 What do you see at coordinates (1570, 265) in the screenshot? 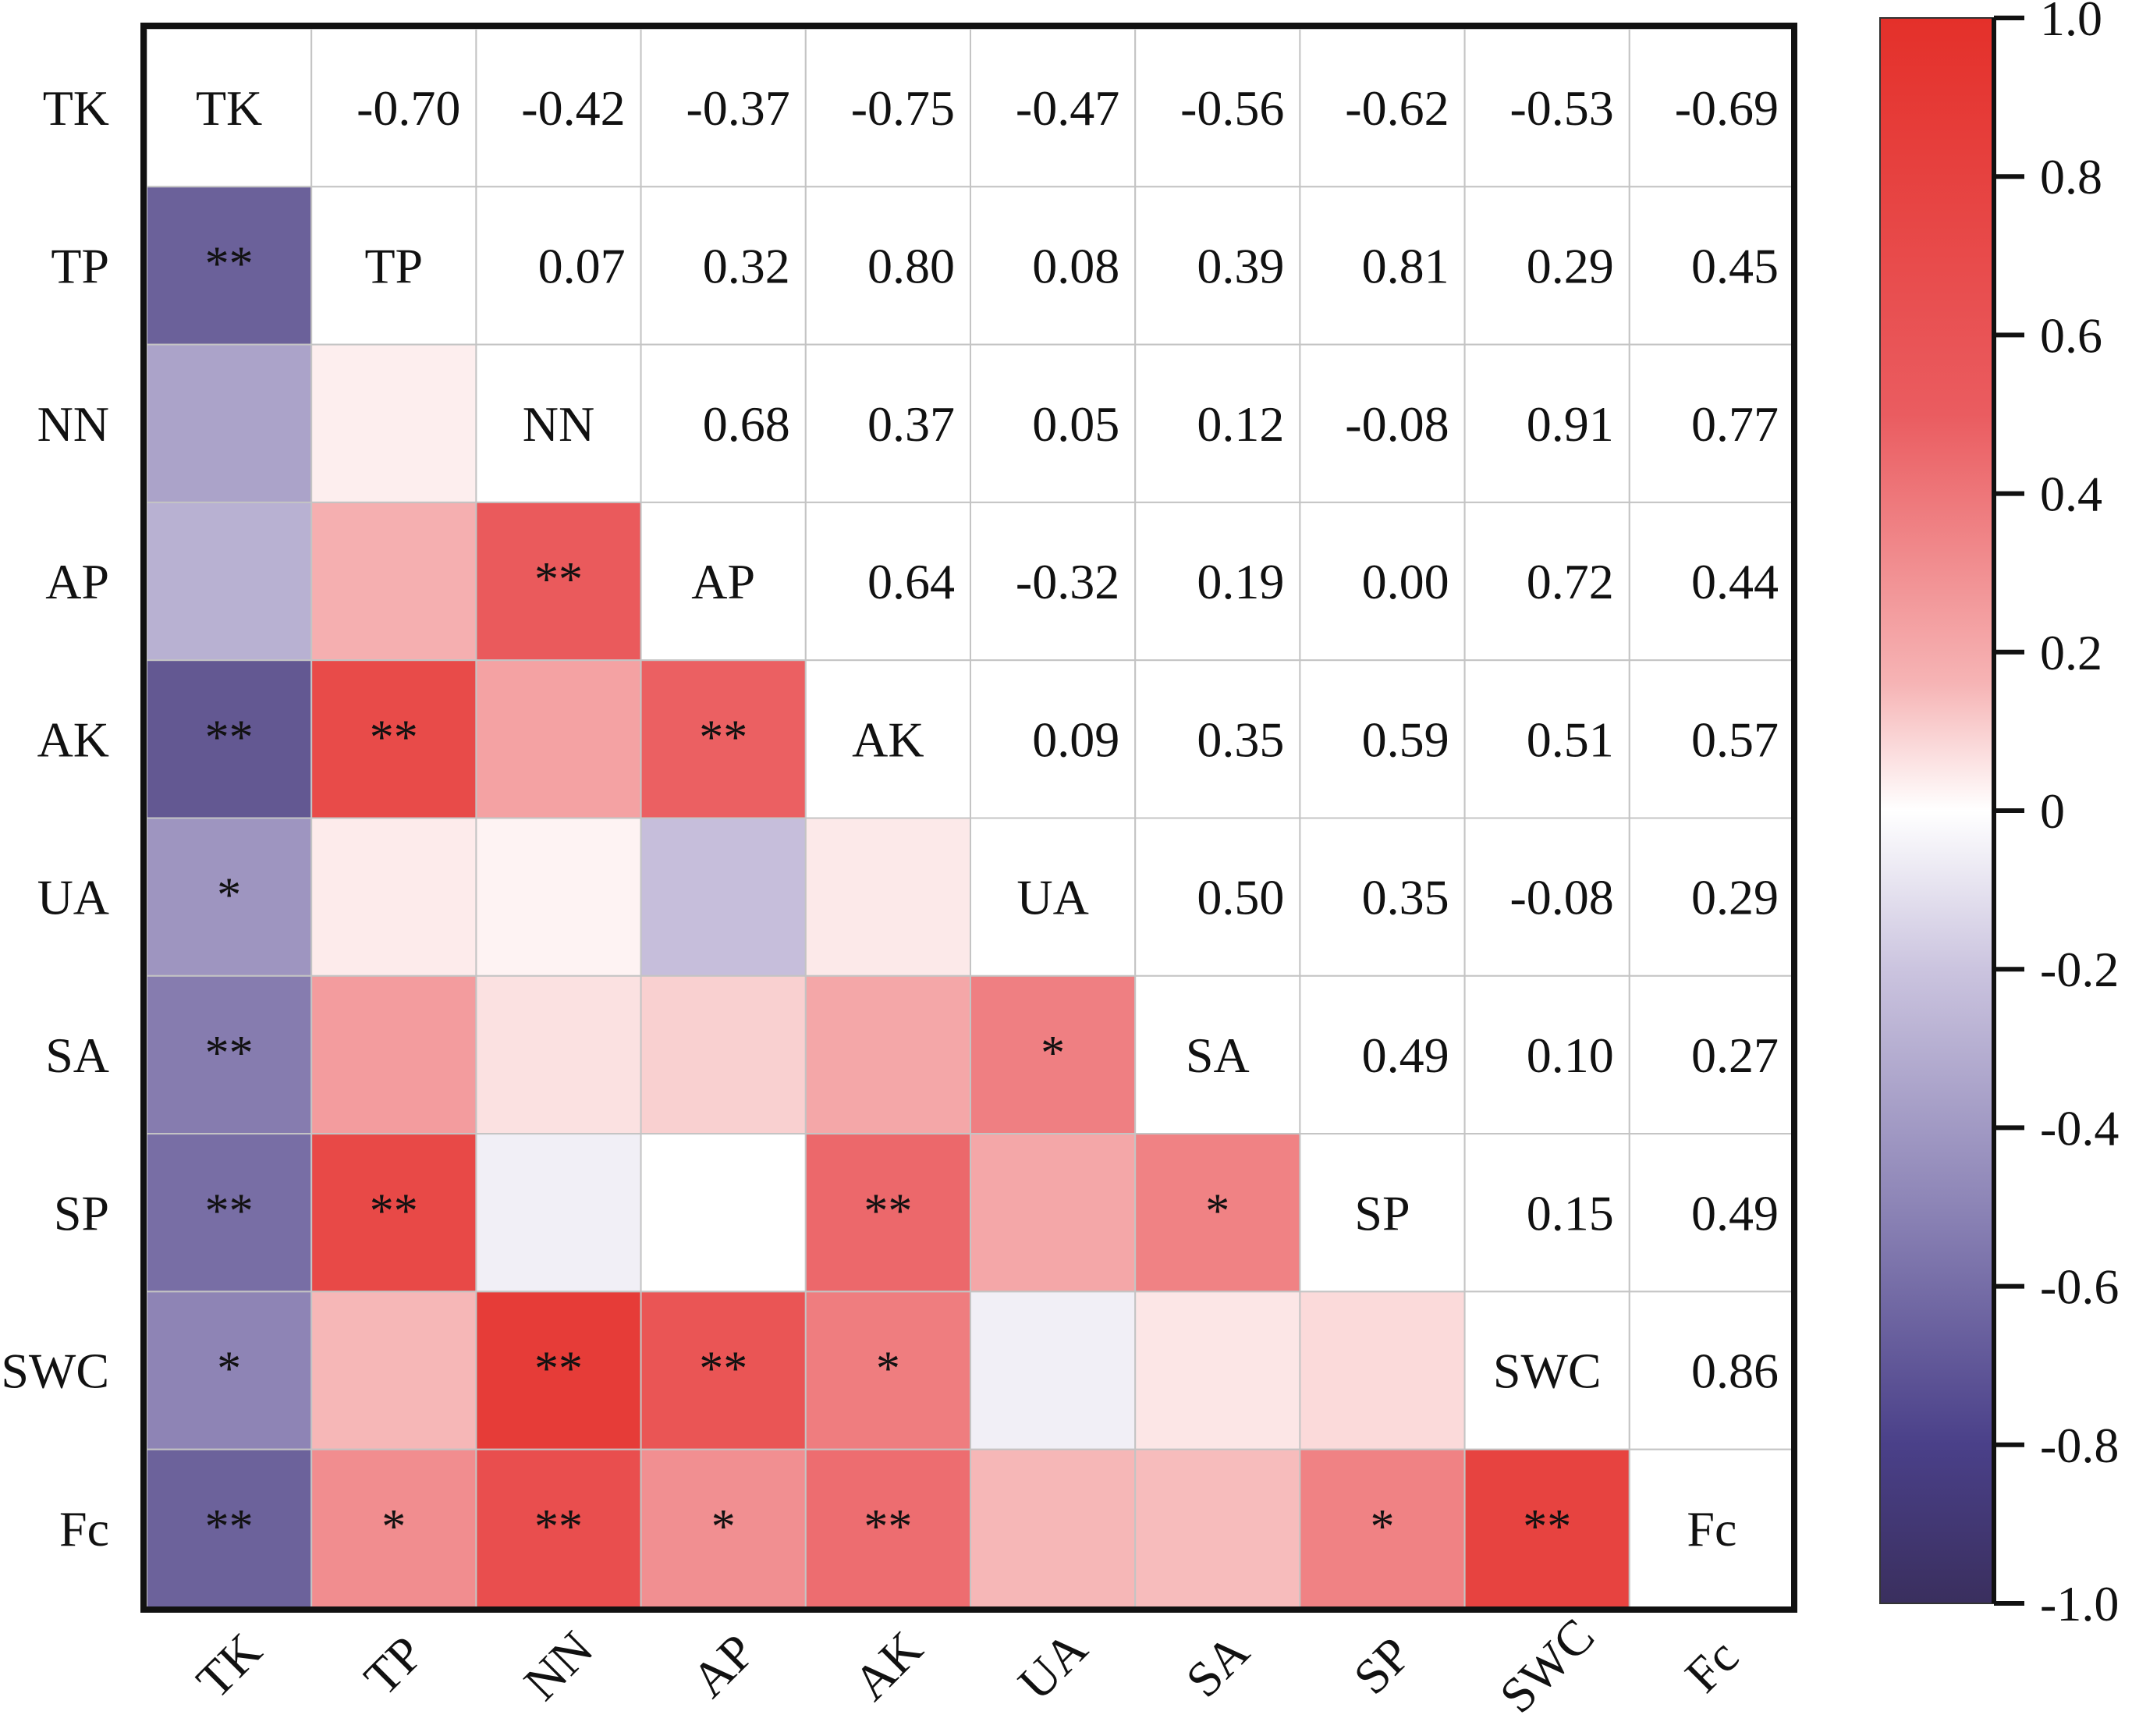
I see `correlation-value: 0.29` at bounding box center [1570, 265].